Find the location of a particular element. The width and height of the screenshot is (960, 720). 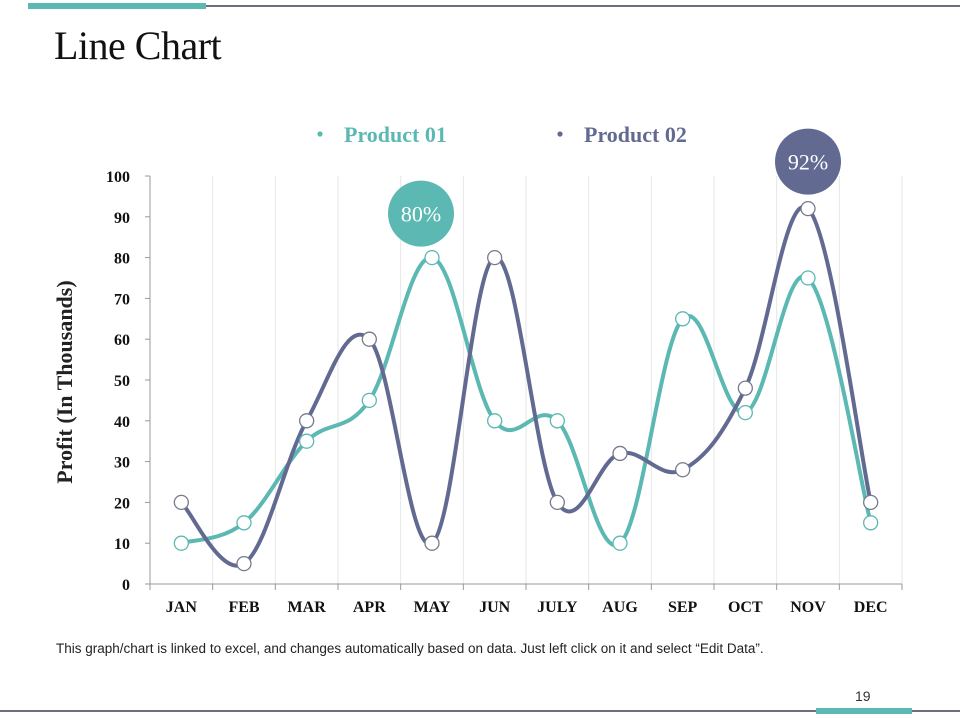

x-tick-label: JUN is located at coordinates (495, 607).